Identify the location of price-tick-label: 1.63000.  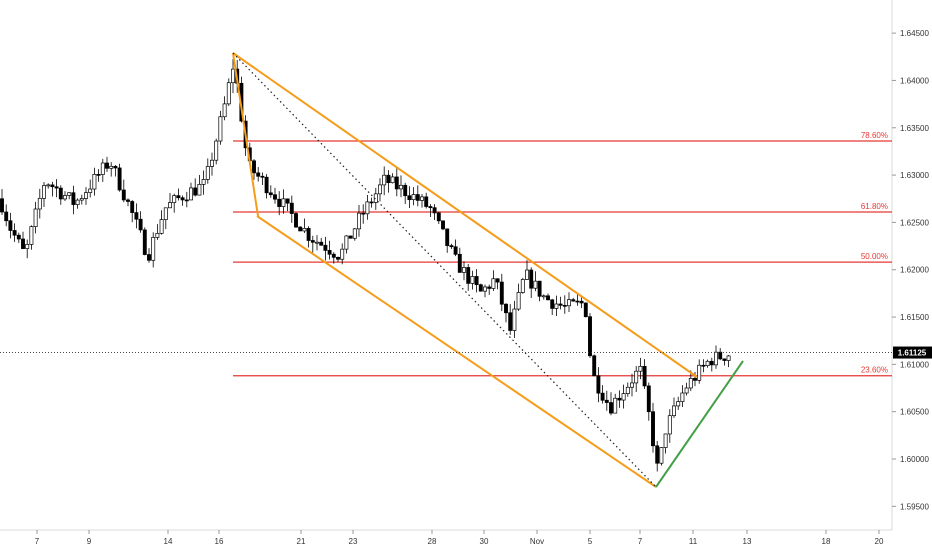
(914, 175).